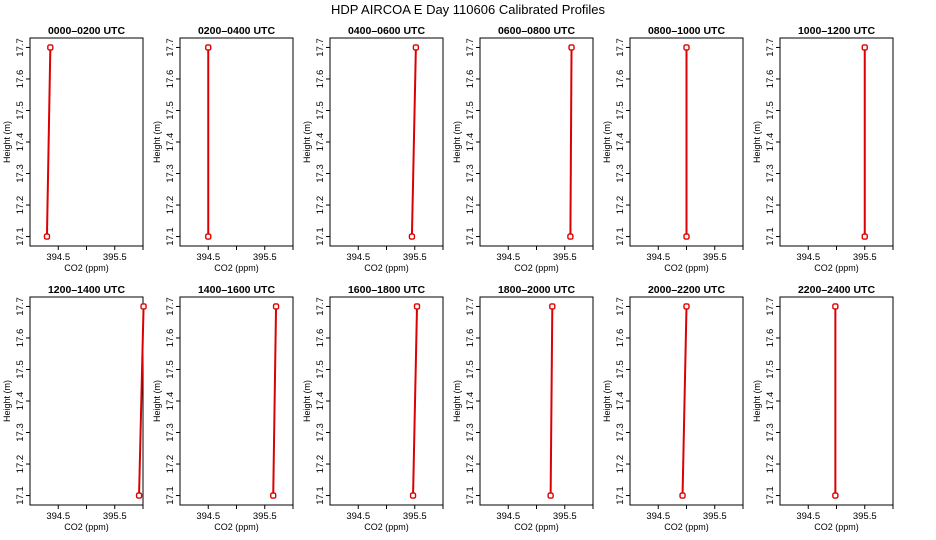 Image resolution: width=936 pixels, height=540 pixels. What do you see at coordinates (836, 290) in the screenshot?
I see `panel-title: 2200–2400 UTC` at bounding box center [836, 290].